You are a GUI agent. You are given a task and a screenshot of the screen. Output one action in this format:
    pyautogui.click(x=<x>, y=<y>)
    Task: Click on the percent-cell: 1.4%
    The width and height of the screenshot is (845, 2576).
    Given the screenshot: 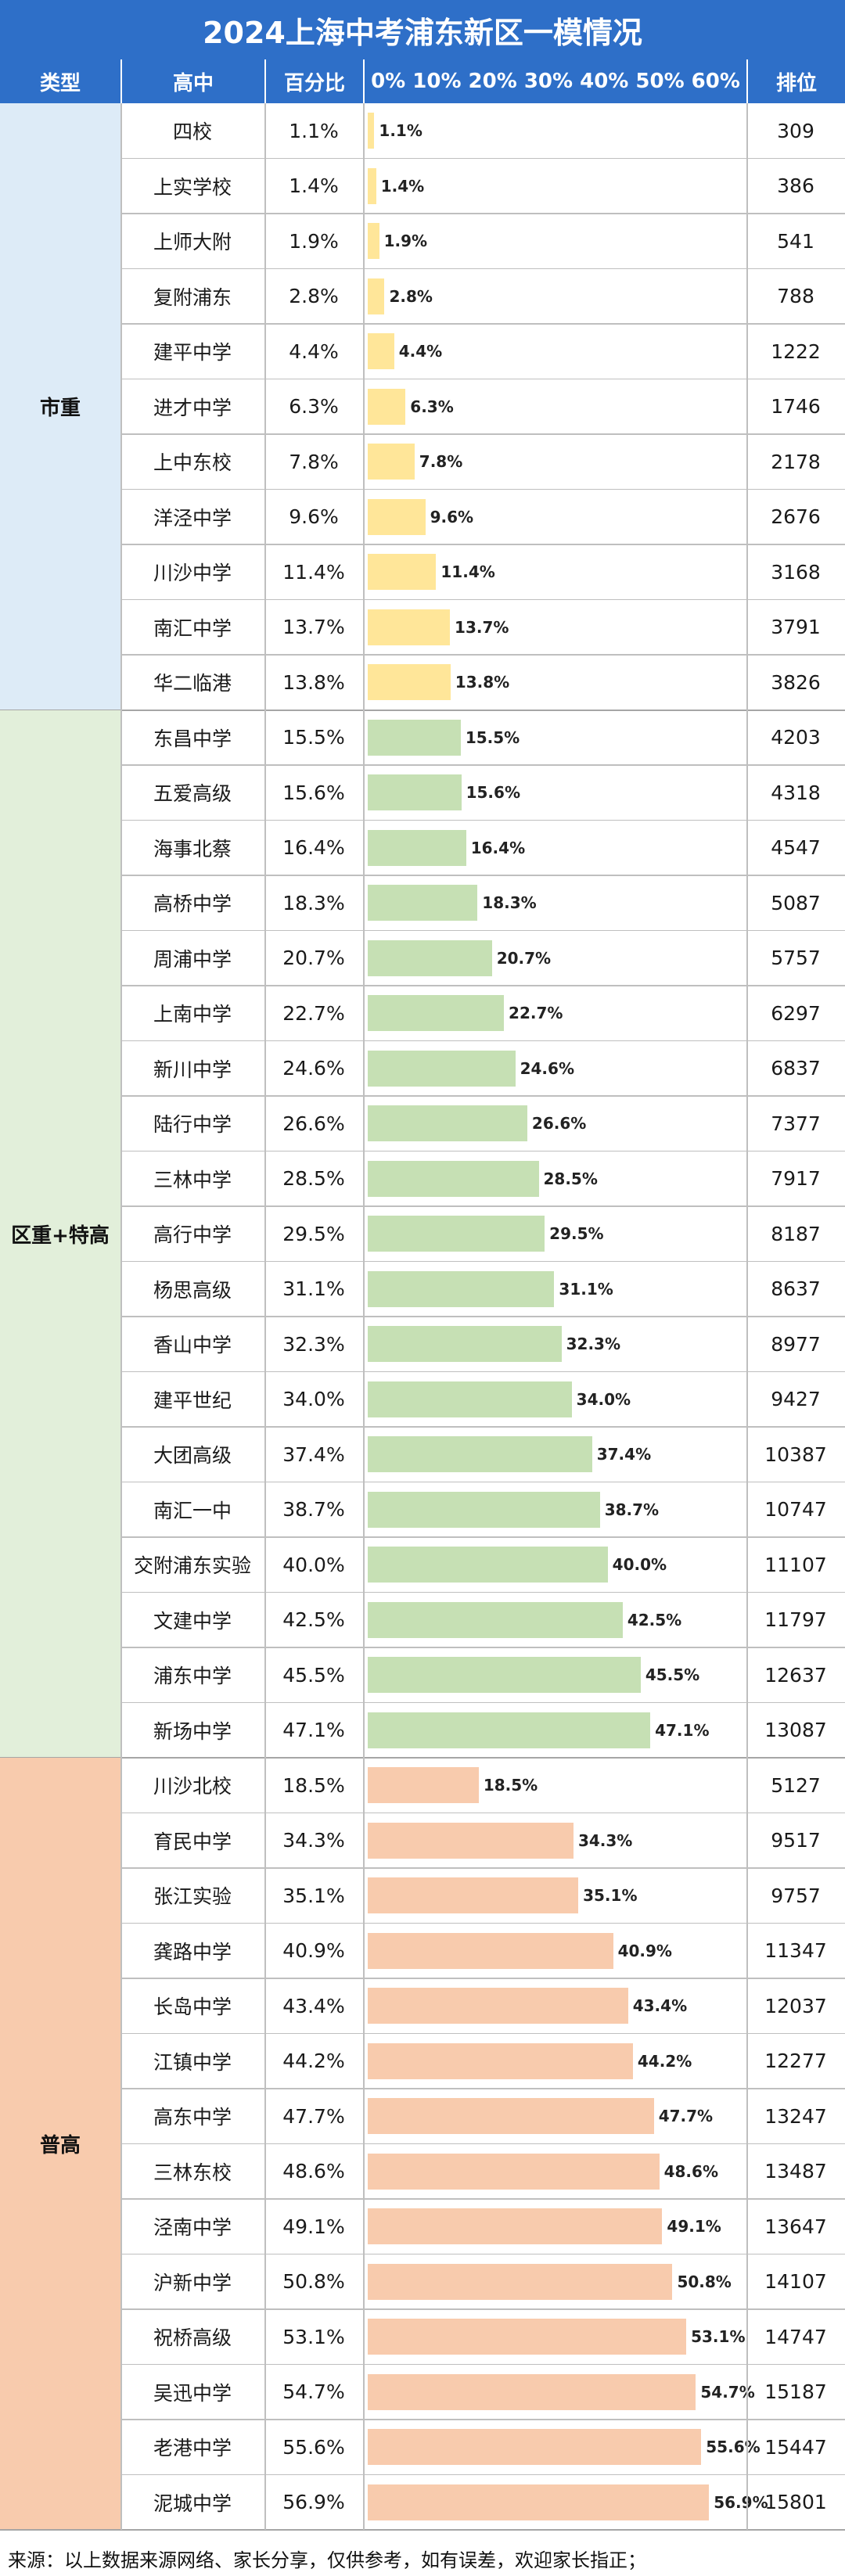 What is the action you would take?
    pyautogui.click(x=314, y=185)
    